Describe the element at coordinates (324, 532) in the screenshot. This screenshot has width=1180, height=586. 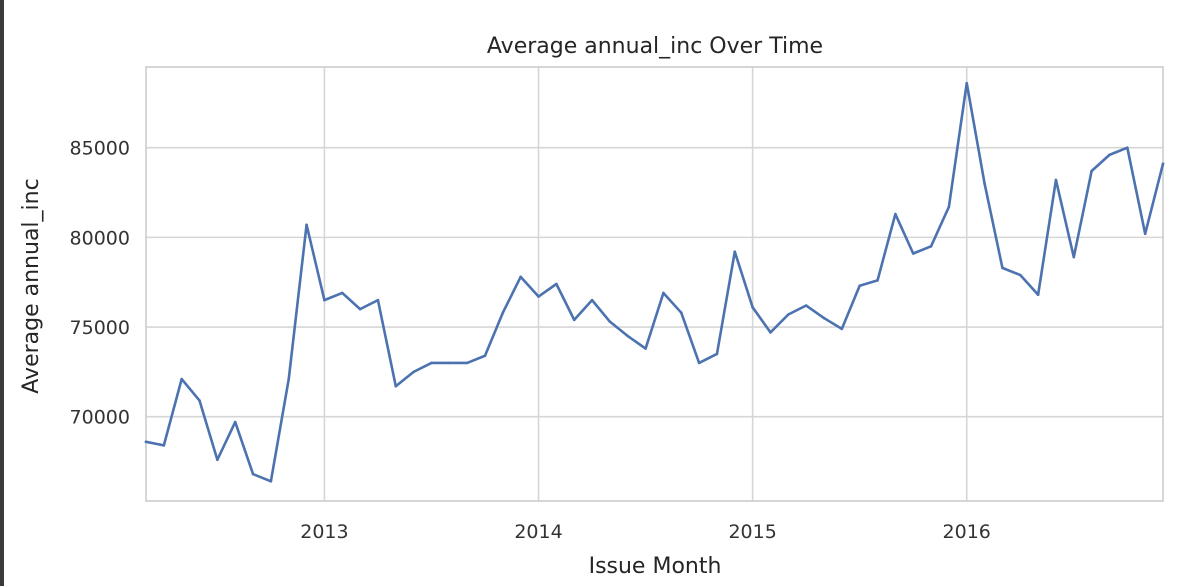
I see `x-tick-label: 2013` at that location.